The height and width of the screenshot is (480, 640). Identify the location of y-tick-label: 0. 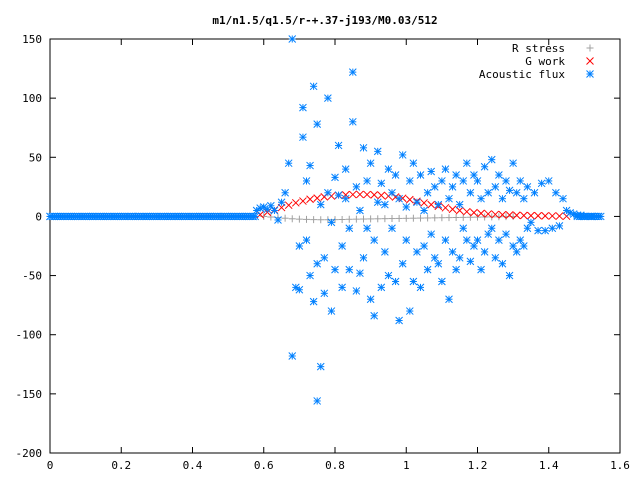
(38, 216).